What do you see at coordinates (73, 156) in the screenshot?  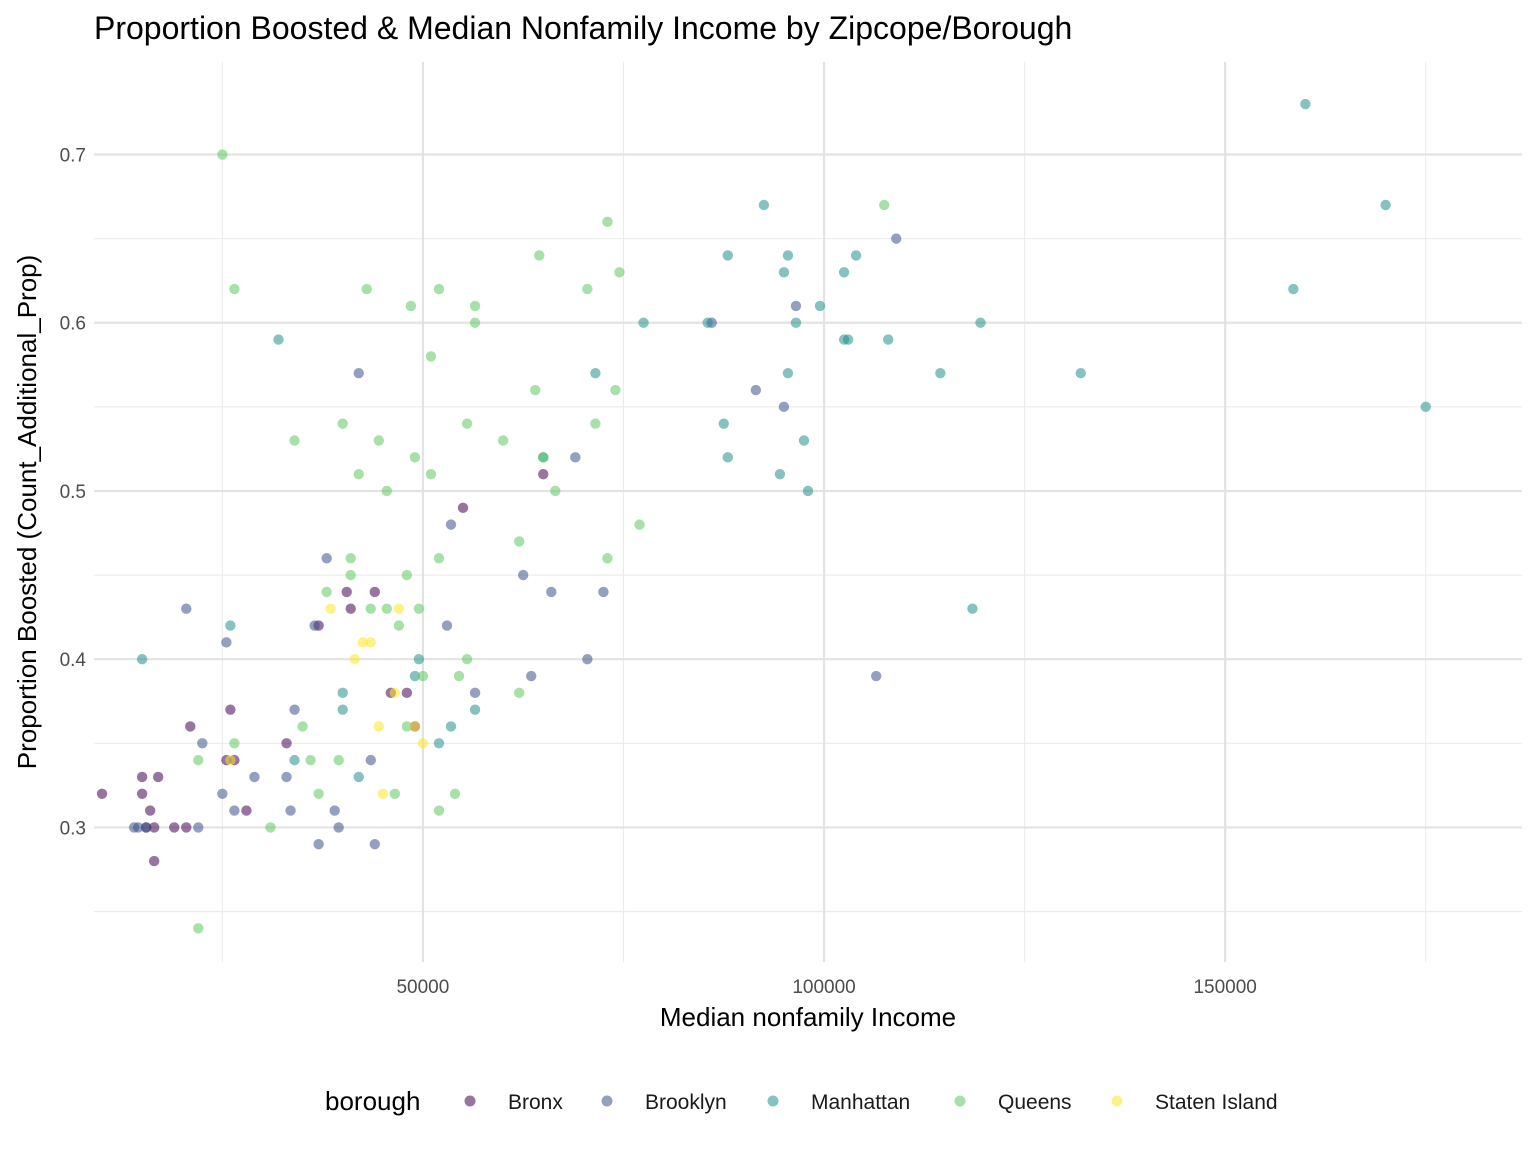 I see `y-tick-label: 0.7` at bounding box center [73, 156].